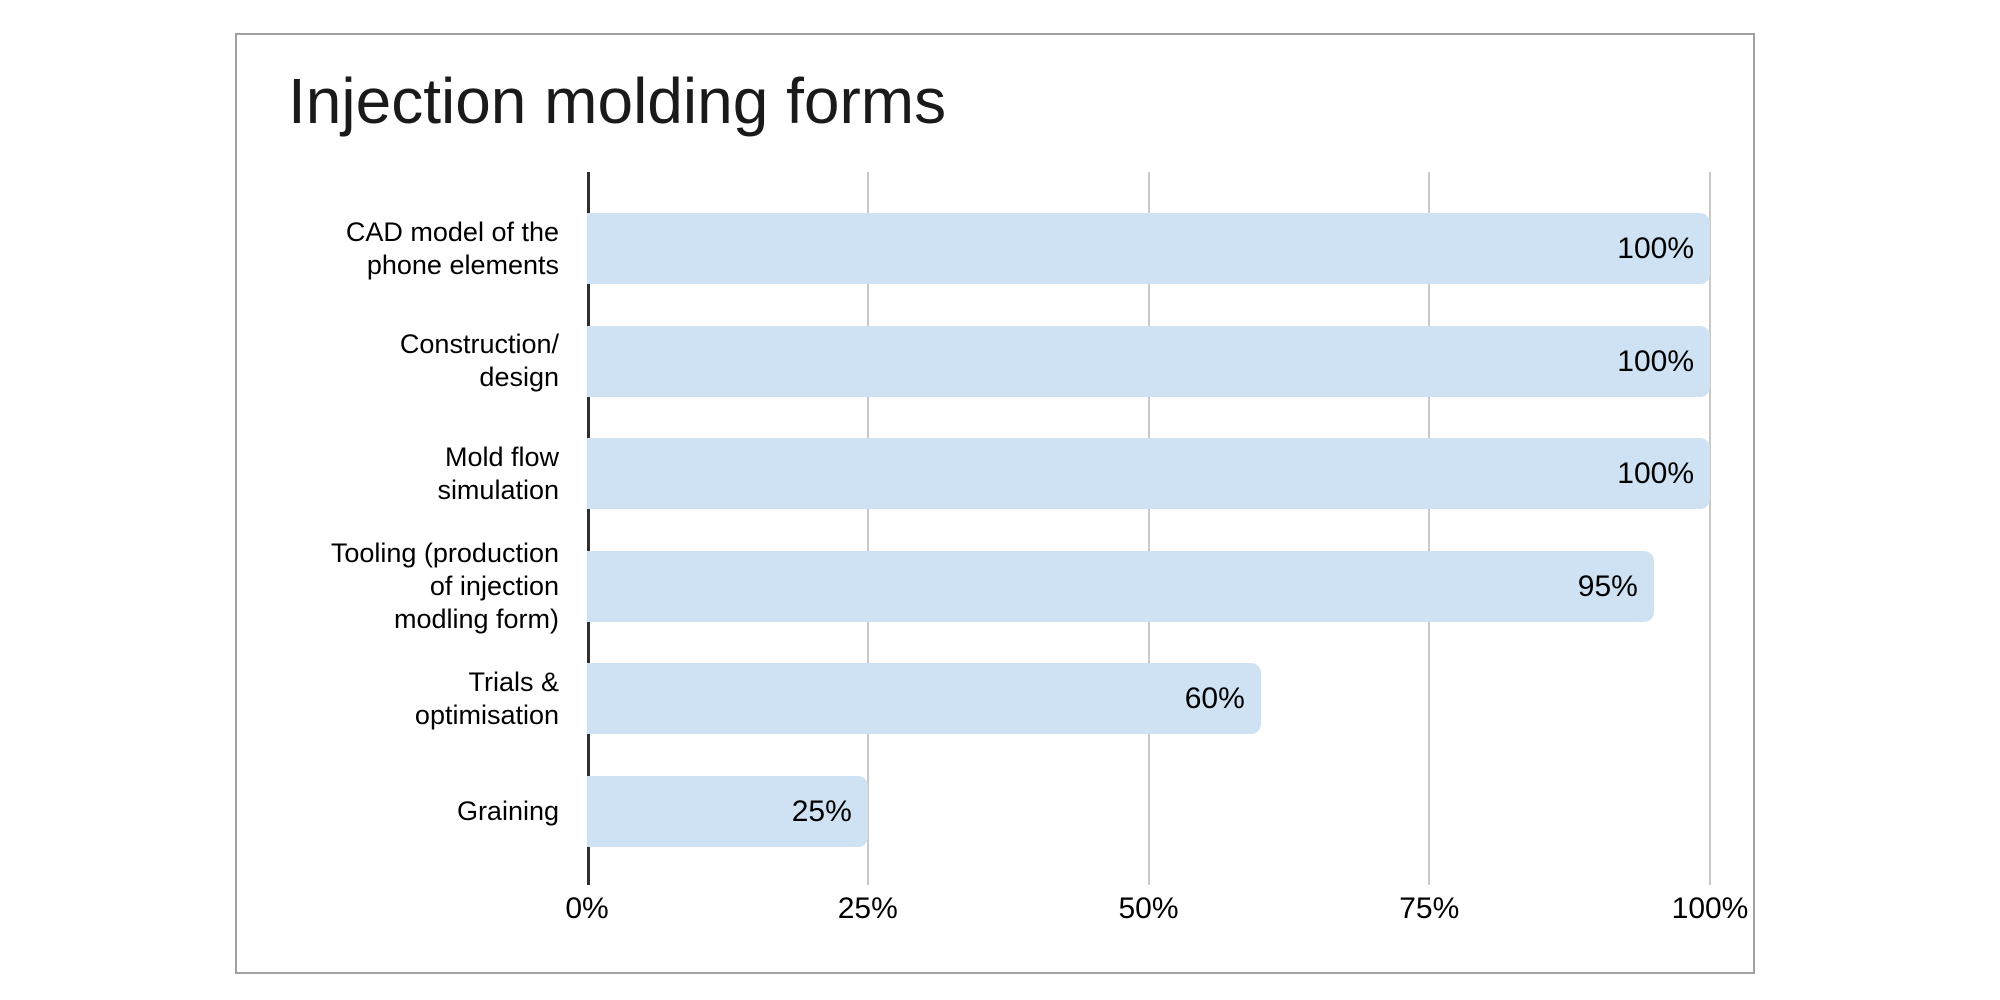  I want to click on bar-row-2: 100%, so click(1148, 473).